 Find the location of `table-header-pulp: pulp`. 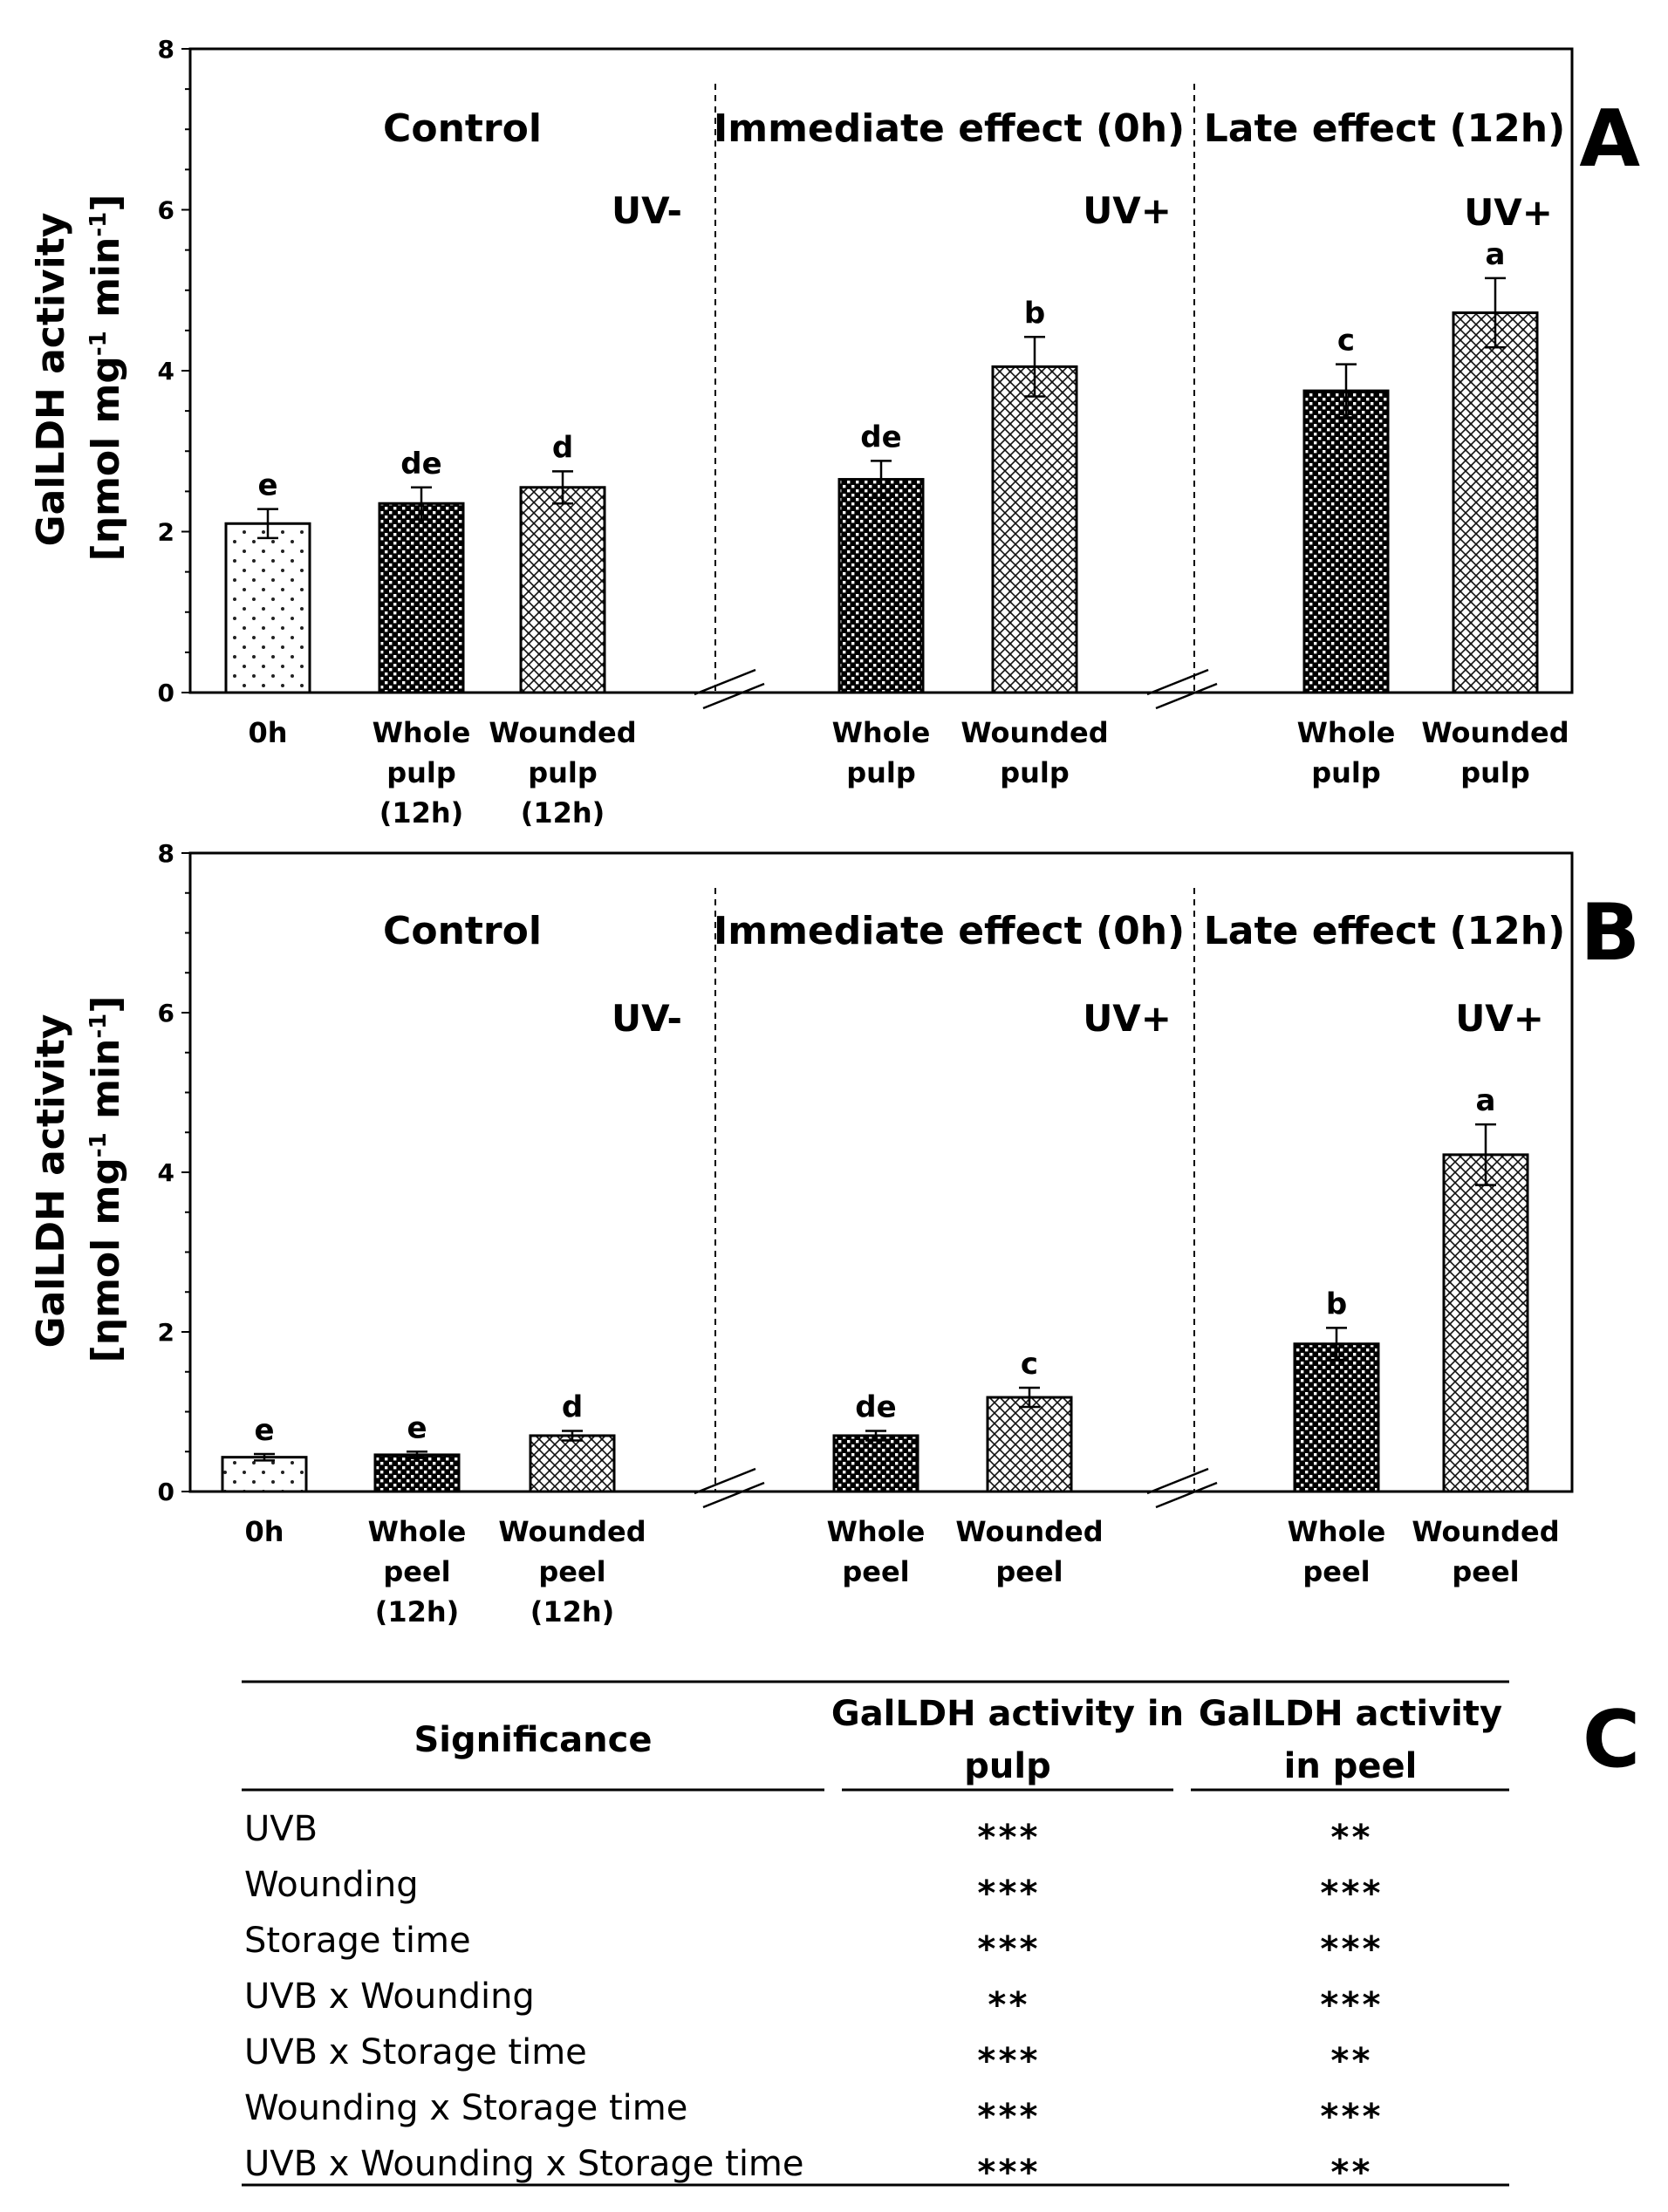

table-header-pulp: pulp is located at coordinates (1007, 1766).